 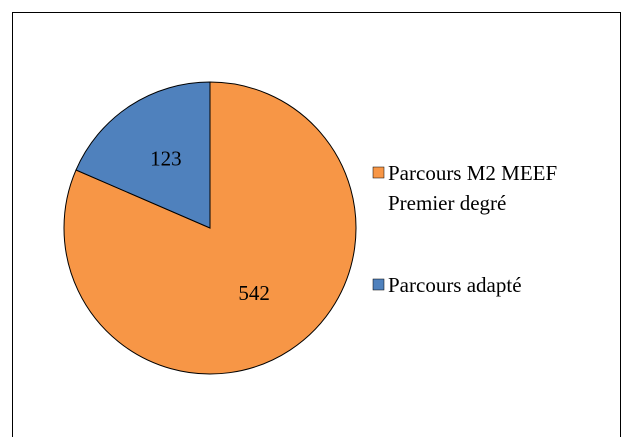 I want to click on legend-label: Parcours adapté, so click(x=455, y=285).